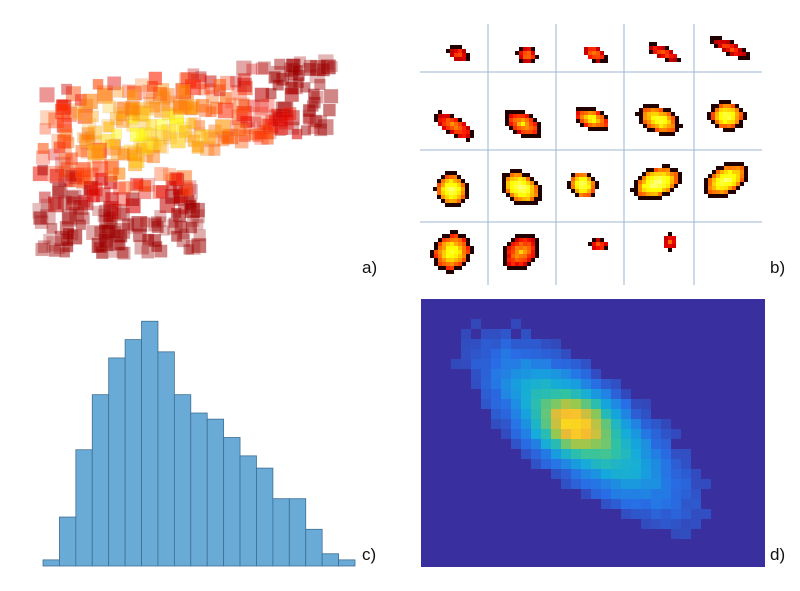 The width and height of the screenshot is (800, 591). Describe the element at coordinates (370, 267) in the screenshot. I see `panel-a-label: a)` at that location.